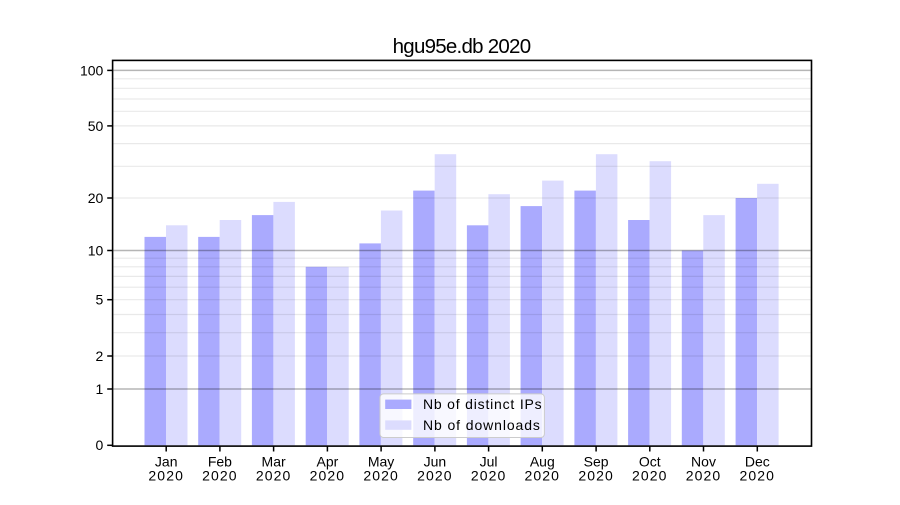 This screenshot has height=505, width=900. What do you see at coordinates (96, 250) in the screenshot?
I see `svg-text: 10` at bounding box center [96, 250].